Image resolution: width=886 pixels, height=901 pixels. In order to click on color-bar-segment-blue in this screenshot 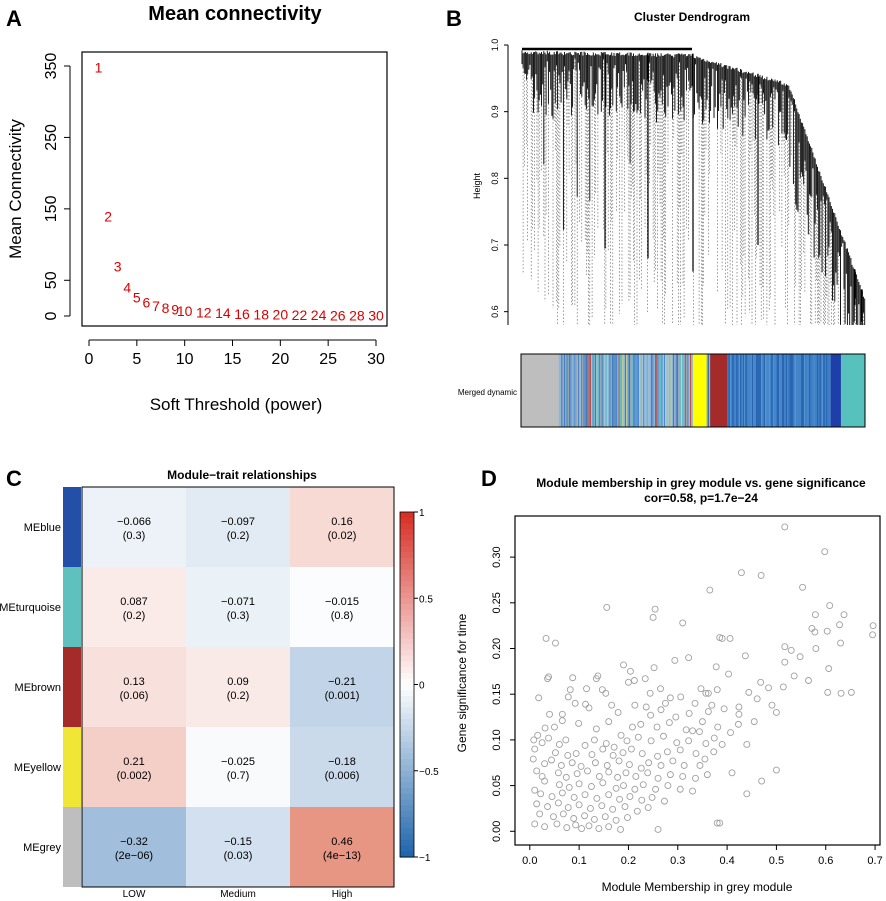, I will do `click(836, 390)`.